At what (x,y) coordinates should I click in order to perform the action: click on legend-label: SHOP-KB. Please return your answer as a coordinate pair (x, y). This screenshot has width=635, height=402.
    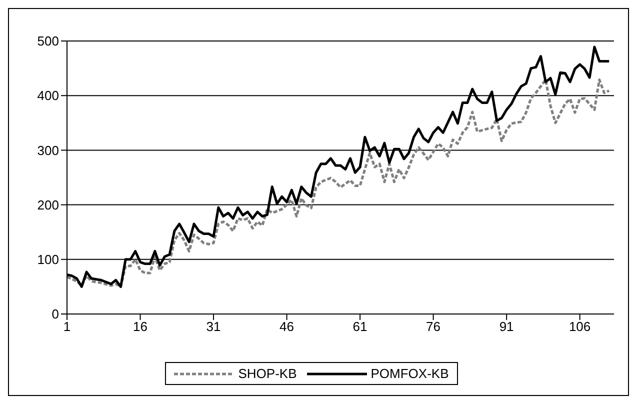
    Looking at the image, I should click on (267, 373).